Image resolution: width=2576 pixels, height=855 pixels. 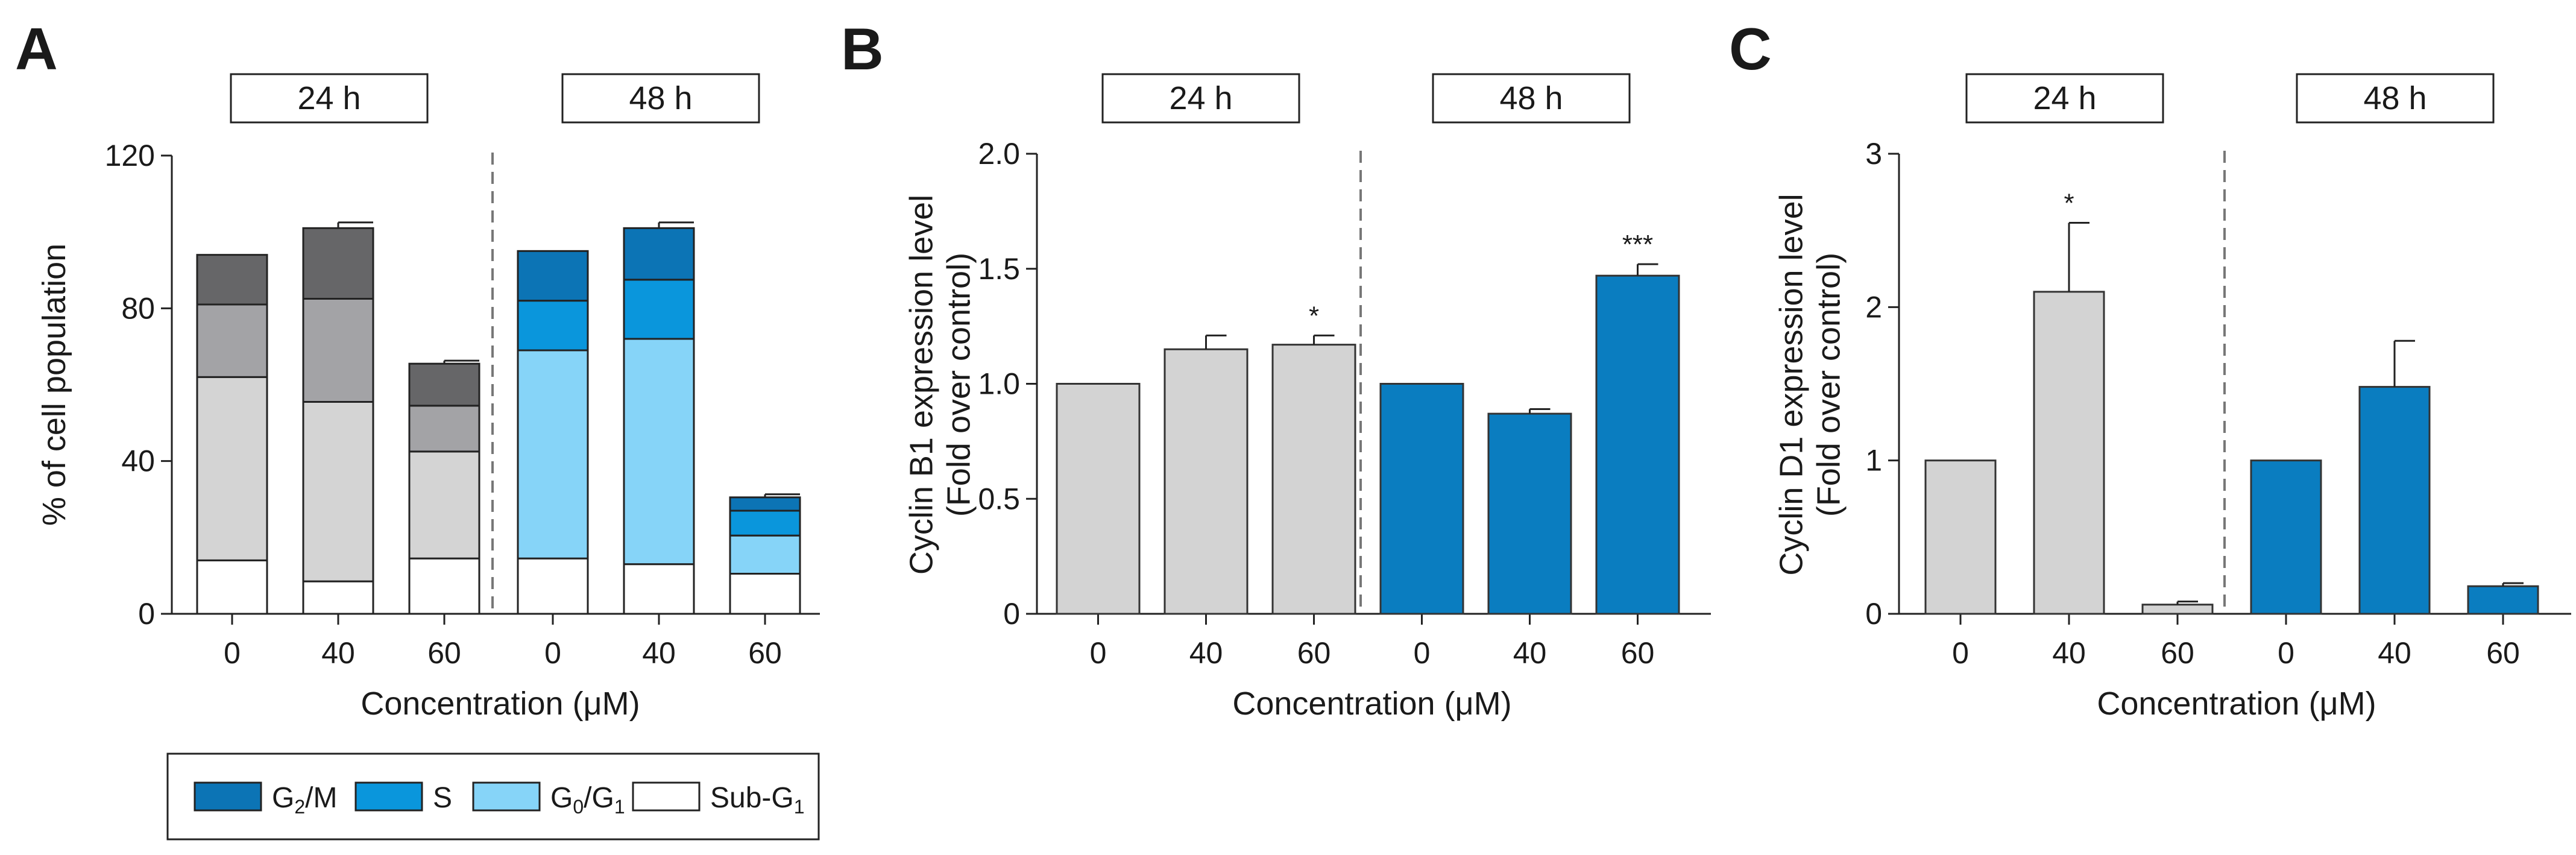 I want to click on legend-label-main: S, so click(x=442, y=798).